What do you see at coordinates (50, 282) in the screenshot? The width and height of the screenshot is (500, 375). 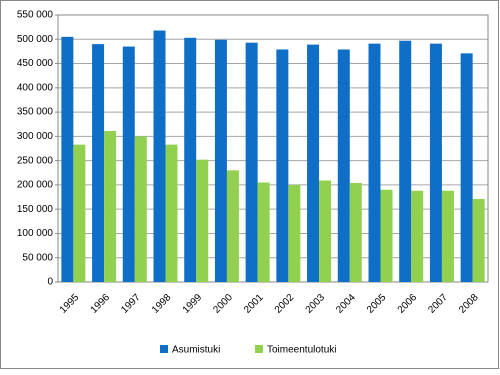 I see `y-tick-label: 0` at bounding box center [50, 282].